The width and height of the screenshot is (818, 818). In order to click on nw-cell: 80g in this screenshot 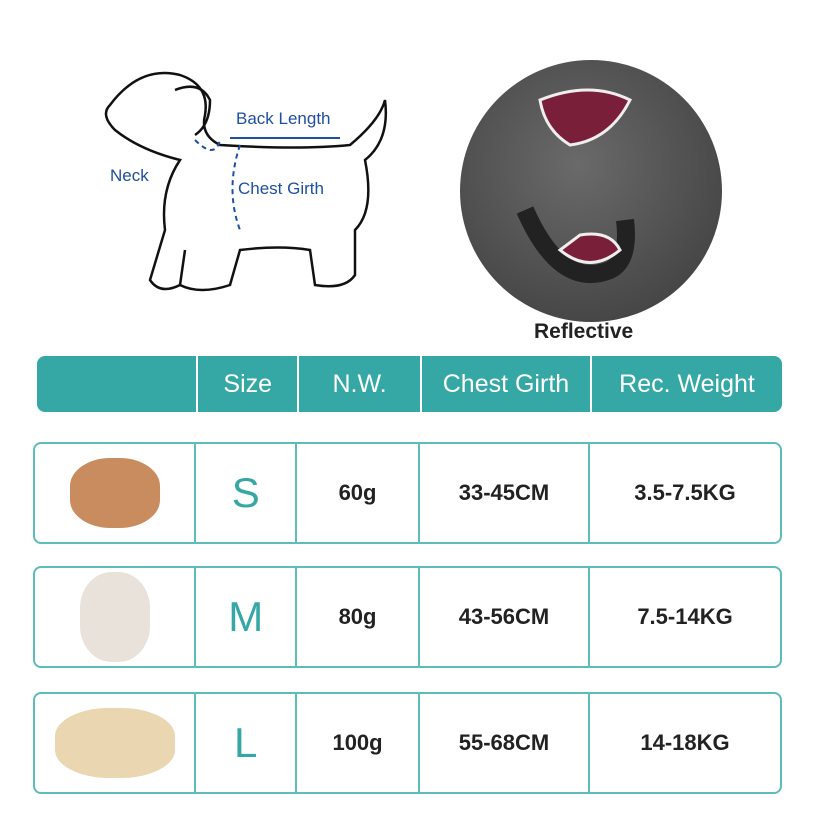, I will do `click(356, 617)`.